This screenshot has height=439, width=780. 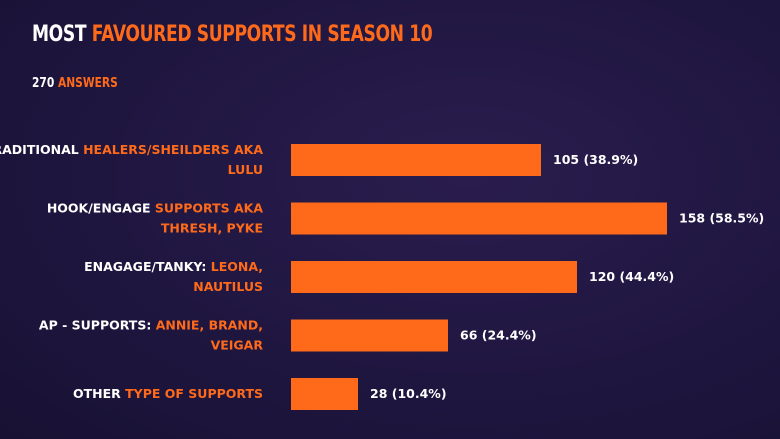 I want to click on category-label-line: OTHER TYPE OF SUPPORTS, so click(x=168, y=393).